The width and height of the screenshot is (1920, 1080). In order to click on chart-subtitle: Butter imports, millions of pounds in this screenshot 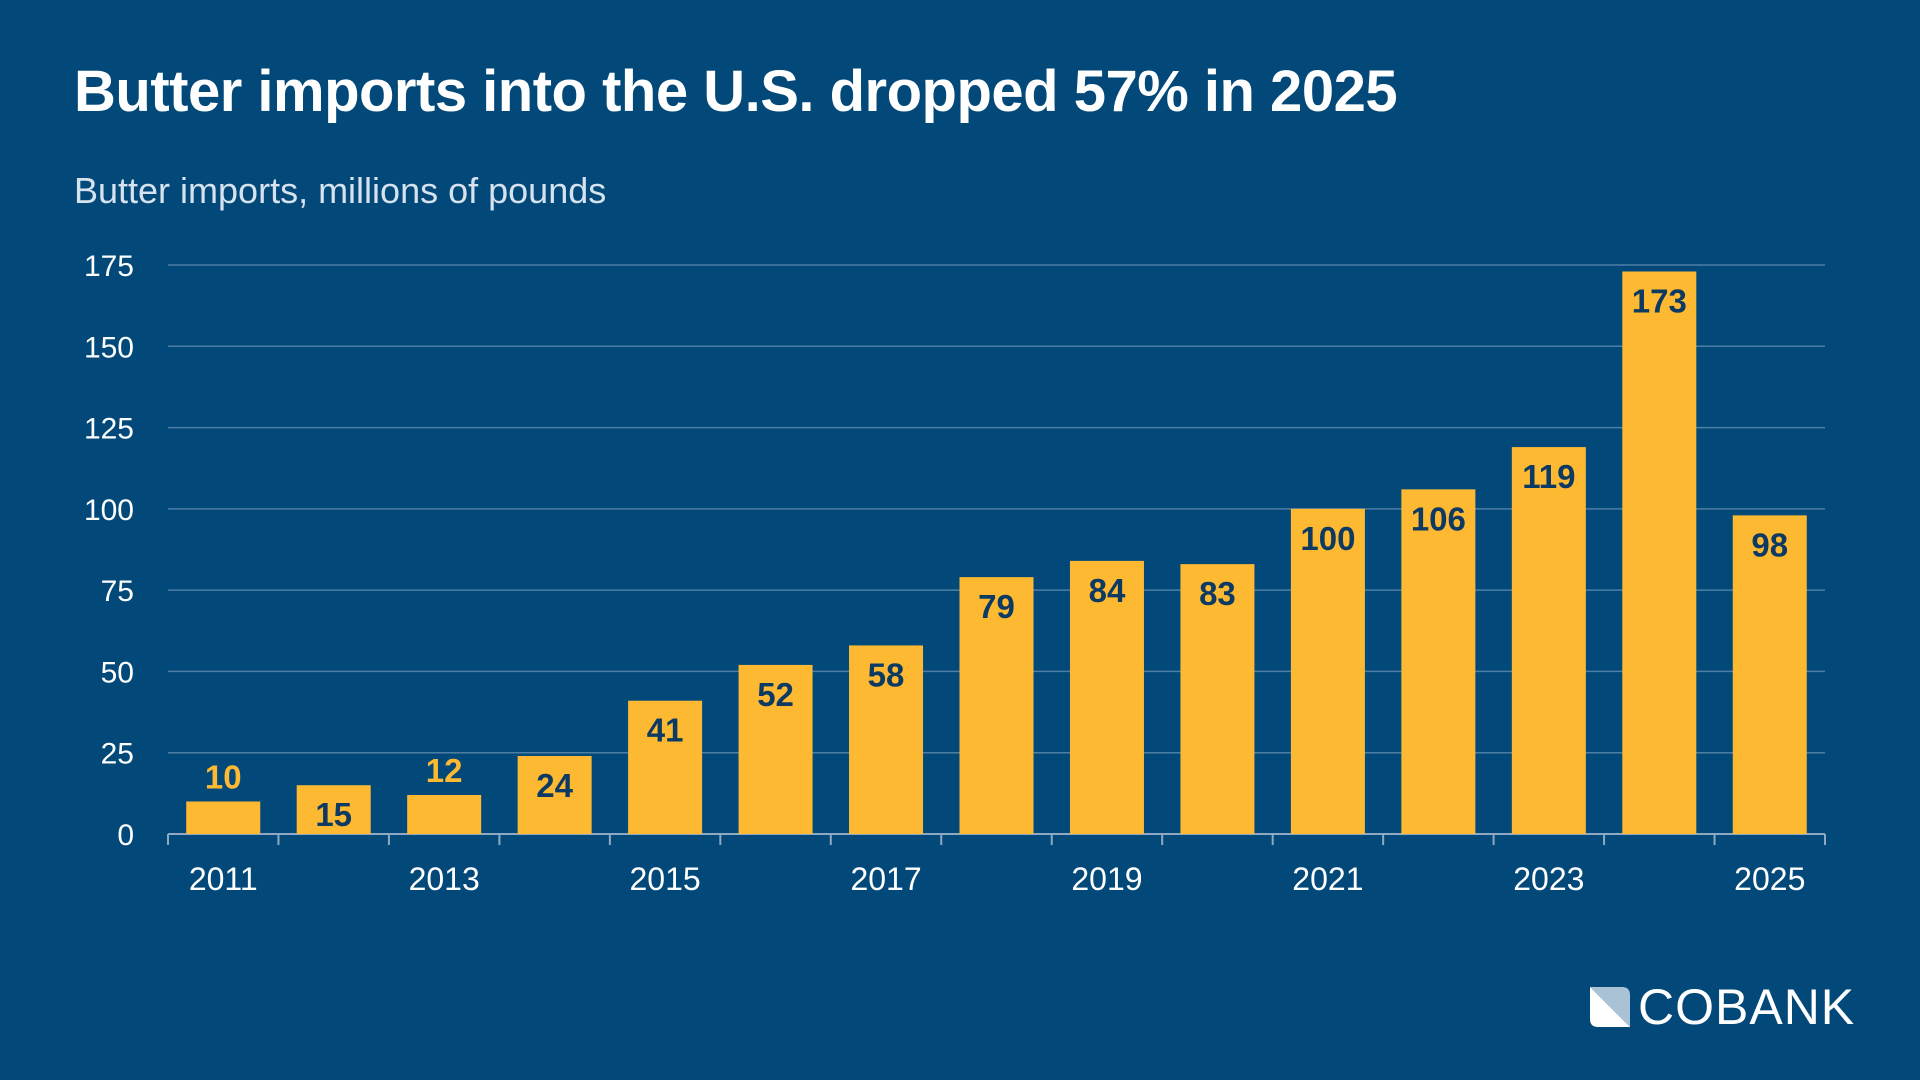, I will do `click(340, 190)`.